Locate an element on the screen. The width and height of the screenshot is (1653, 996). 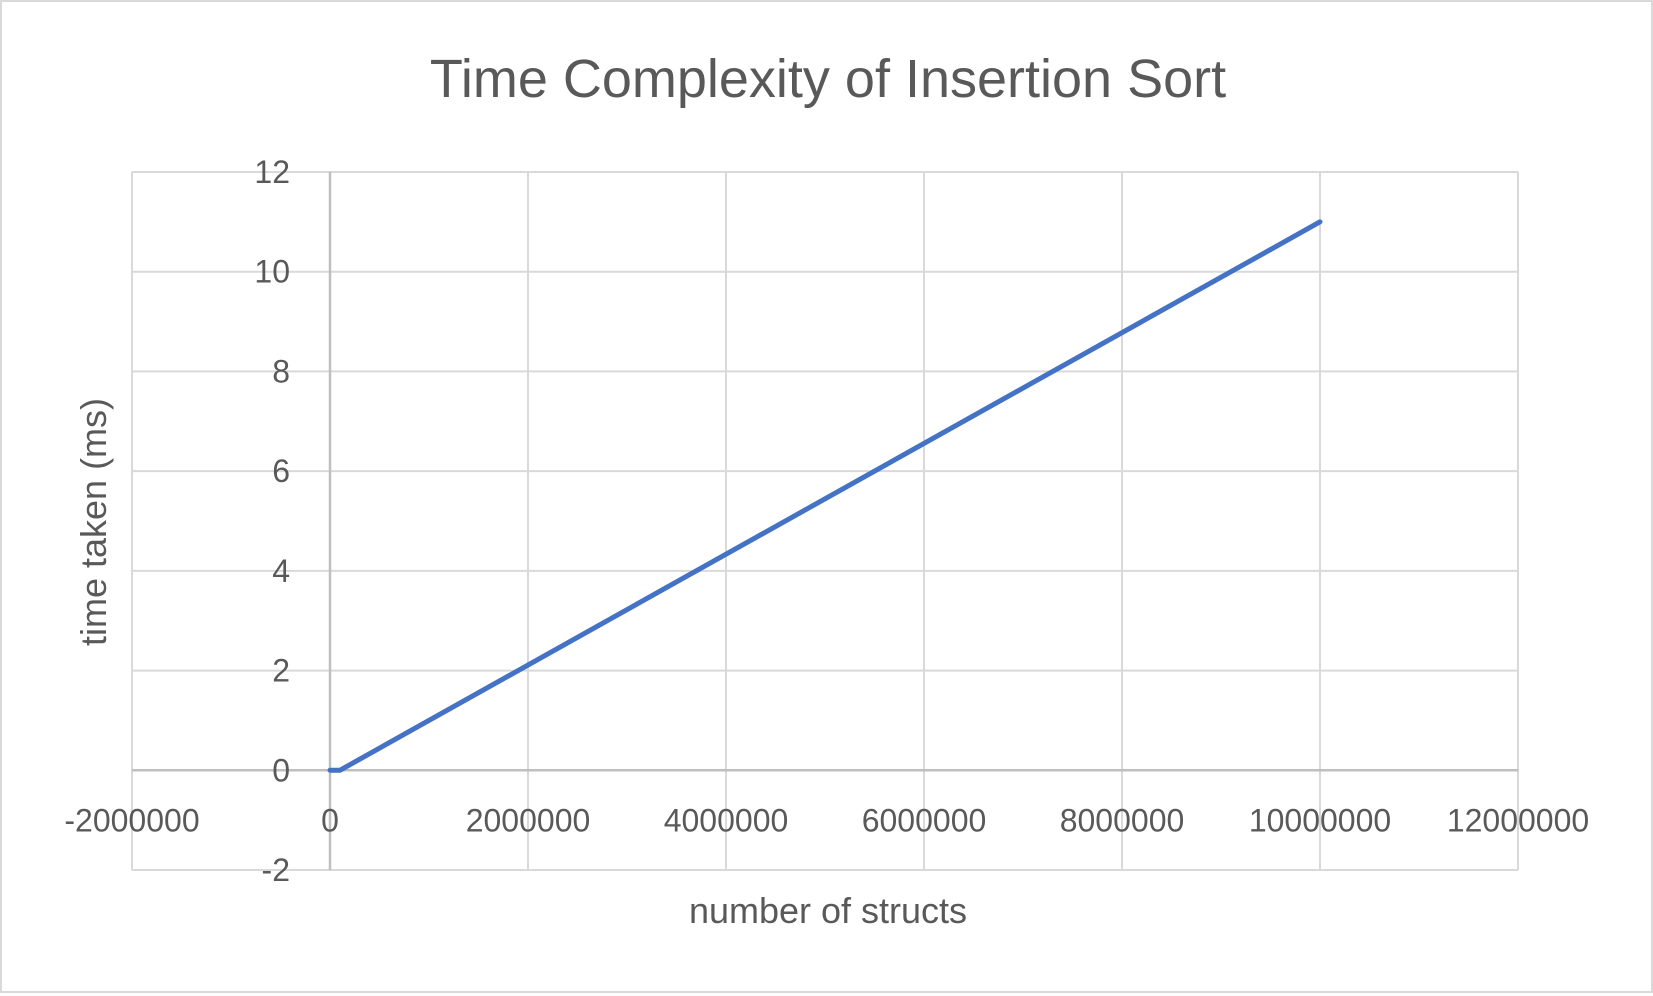
x-tick-label: -2000000 is located at coordinates (131, 820).